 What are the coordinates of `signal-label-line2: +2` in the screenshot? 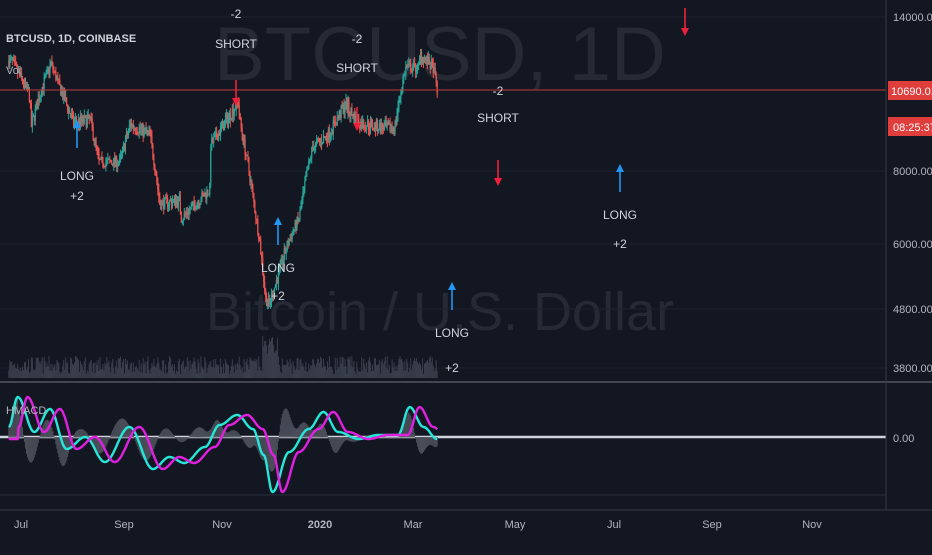 It's located at (620, 244).